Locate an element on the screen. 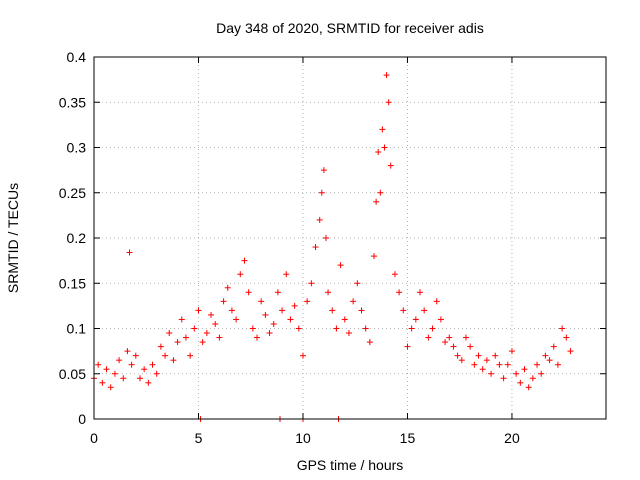  y-axis-label: SRMTID / TECUs is located at coordinates (13, 238).